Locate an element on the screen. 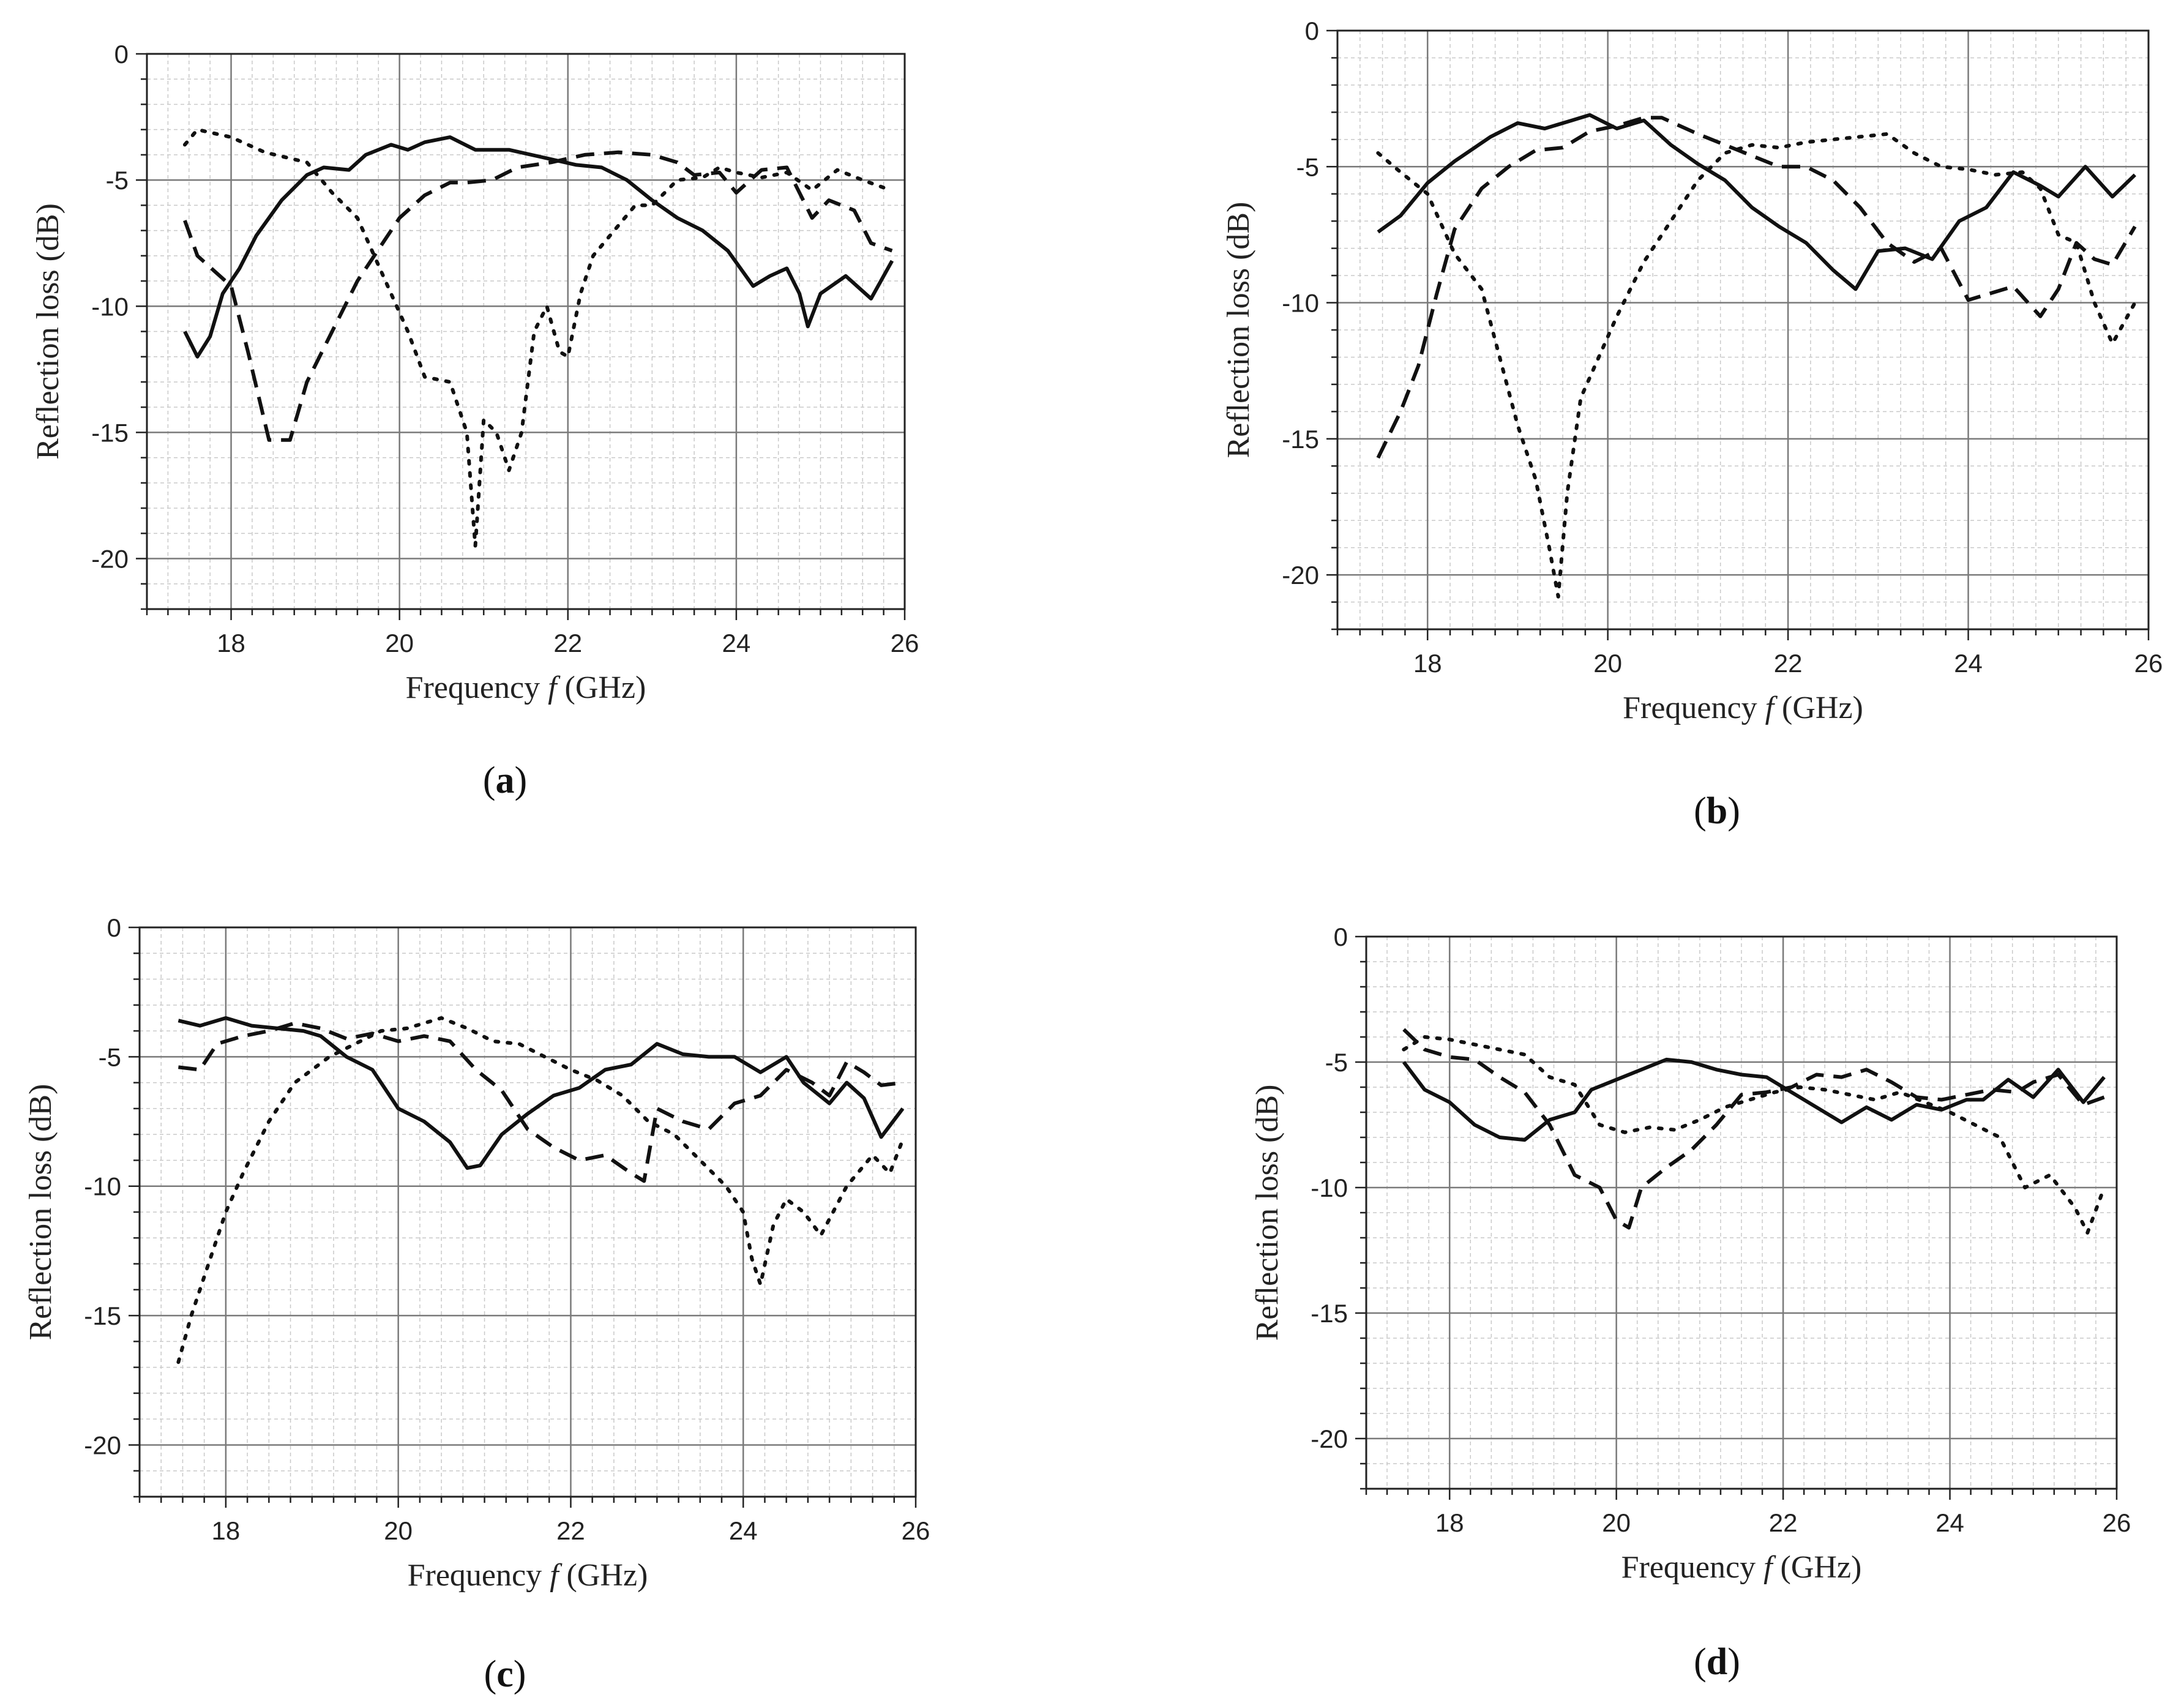  caption-letter: a is located at coordinates (505, 780).